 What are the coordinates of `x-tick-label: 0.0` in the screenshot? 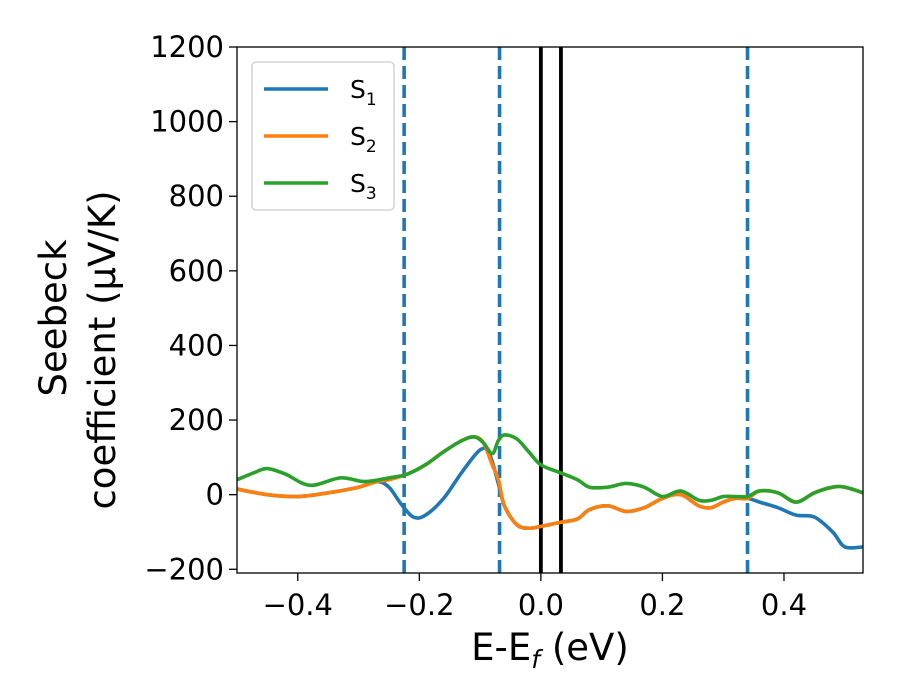 It's located at (541, 605).